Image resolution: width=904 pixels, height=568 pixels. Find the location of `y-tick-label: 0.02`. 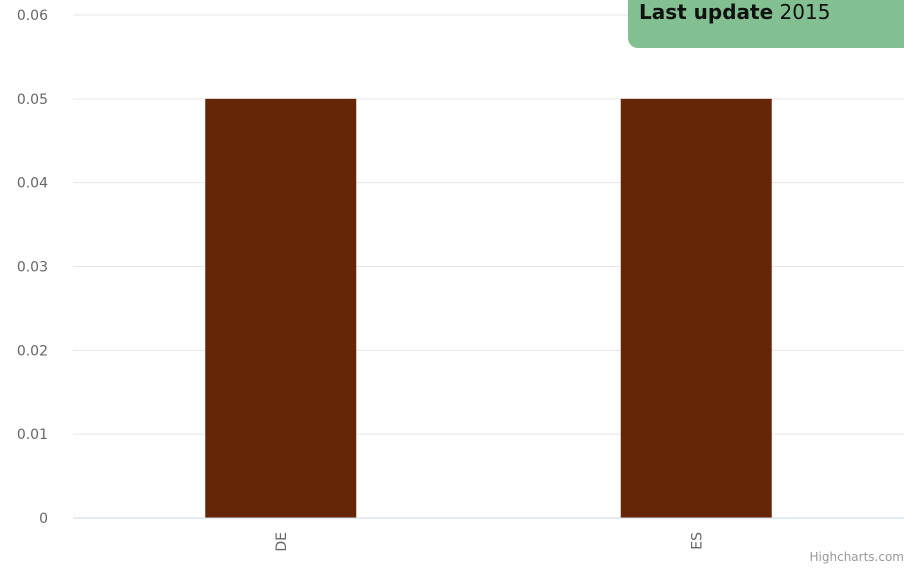

y-tick-label: 0.02 is located at coordinates (32, 351).